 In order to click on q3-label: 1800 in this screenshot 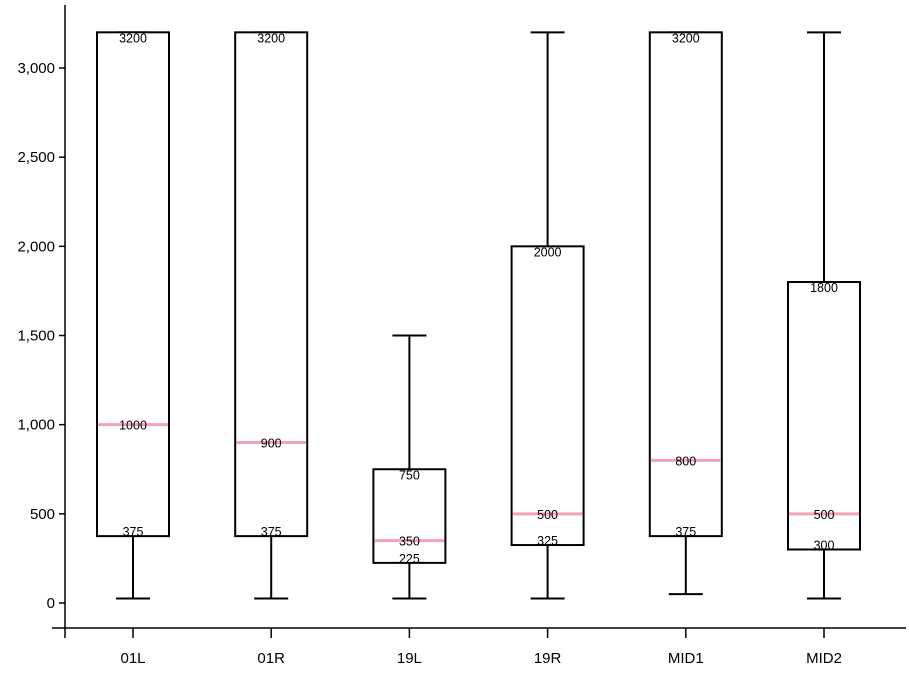, I will do `click(824, 288)`.